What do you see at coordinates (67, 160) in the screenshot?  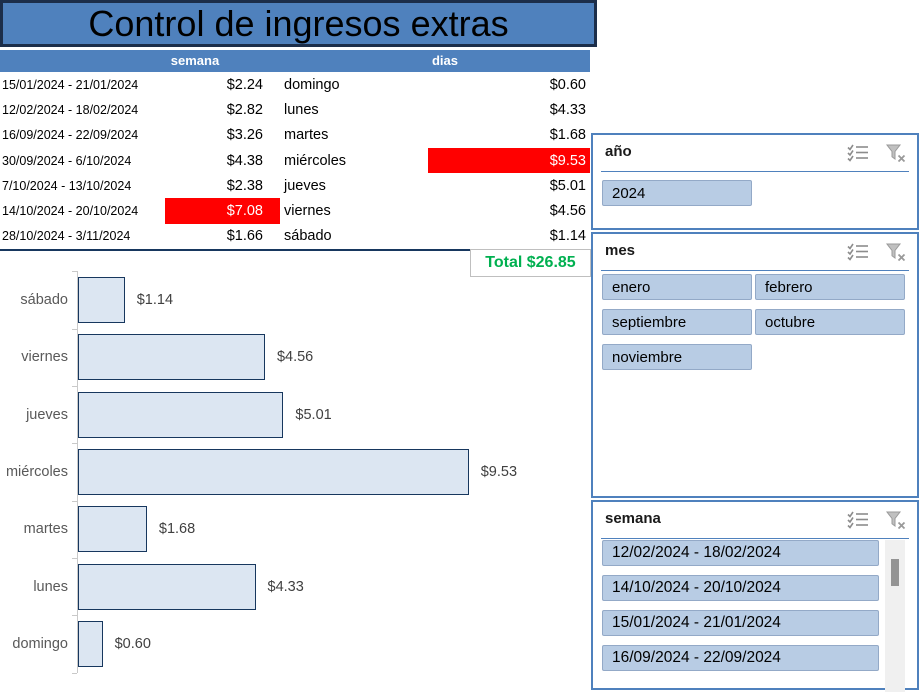 I see `cell-week: 30/09/2024 - 6/10/2024` at bounding box center [67, 160].